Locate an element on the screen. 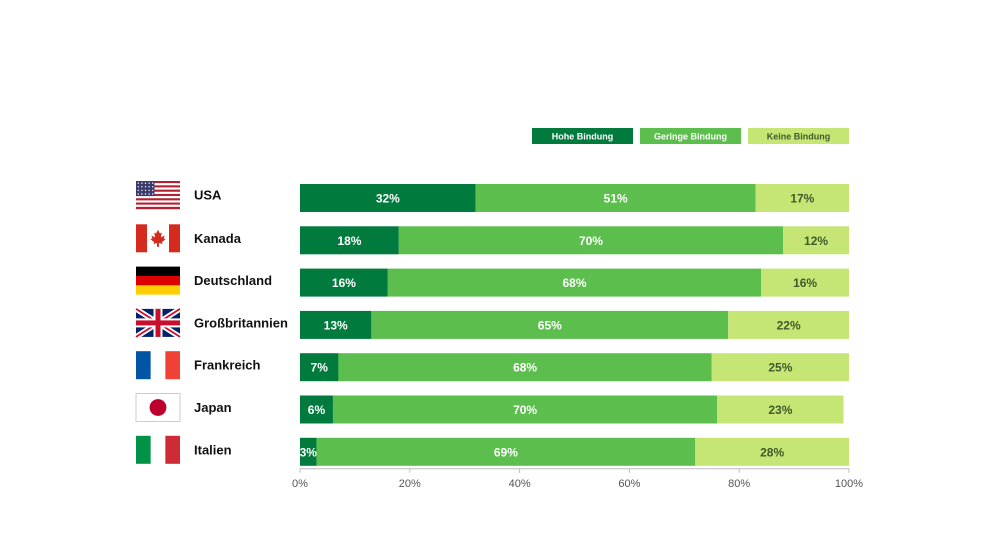 This screenshot has width=990, height=557. bar-label-0-0: 32% is located at coordinates (388, 199).